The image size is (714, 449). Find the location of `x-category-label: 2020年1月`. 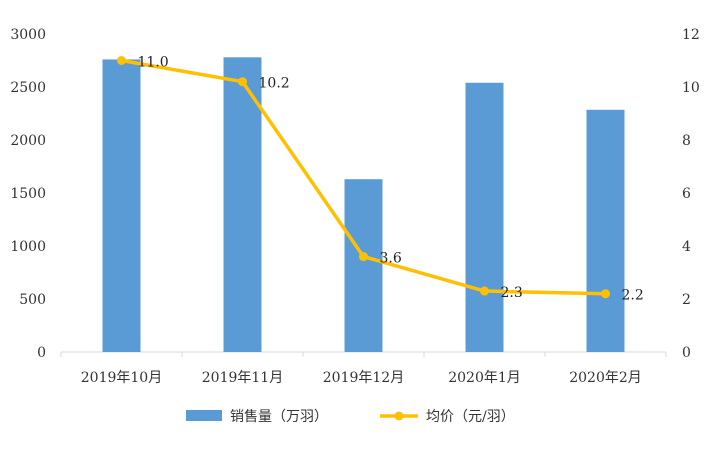

x-category-label: 2020年1月 is located at coordinates (484, 378).